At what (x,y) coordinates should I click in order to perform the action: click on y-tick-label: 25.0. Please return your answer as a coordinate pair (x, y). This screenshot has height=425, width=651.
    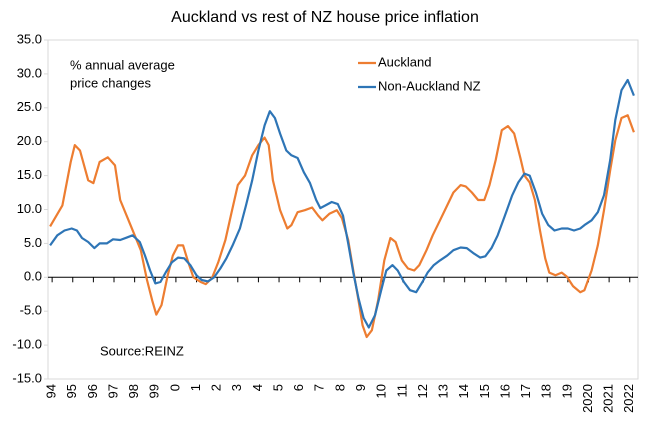
    Looking at the image, I should click on (29, 106).